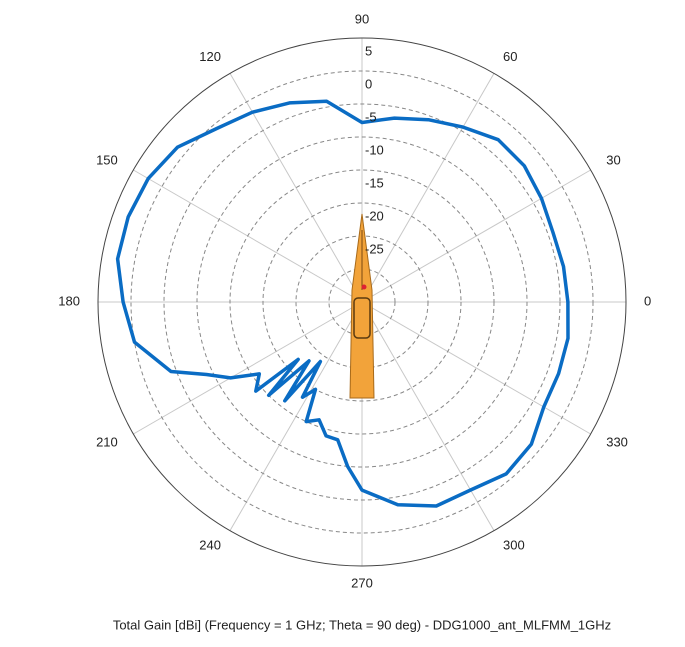 The image size is (685, 647). I want to click on radial-grid-circle, so click(362, 302).